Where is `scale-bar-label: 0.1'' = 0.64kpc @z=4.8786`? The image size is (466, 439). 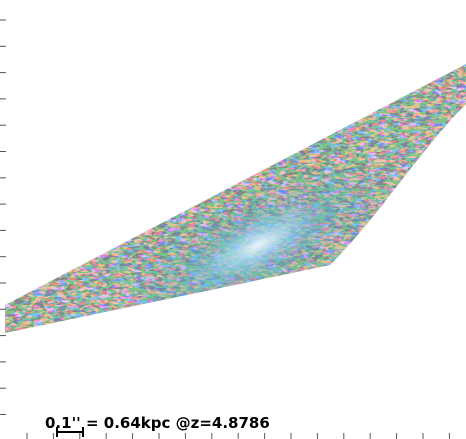 scale-bar-label: 0.1'' = 0.64kpc @z=4.8786 is located at coordinates (157, 423).